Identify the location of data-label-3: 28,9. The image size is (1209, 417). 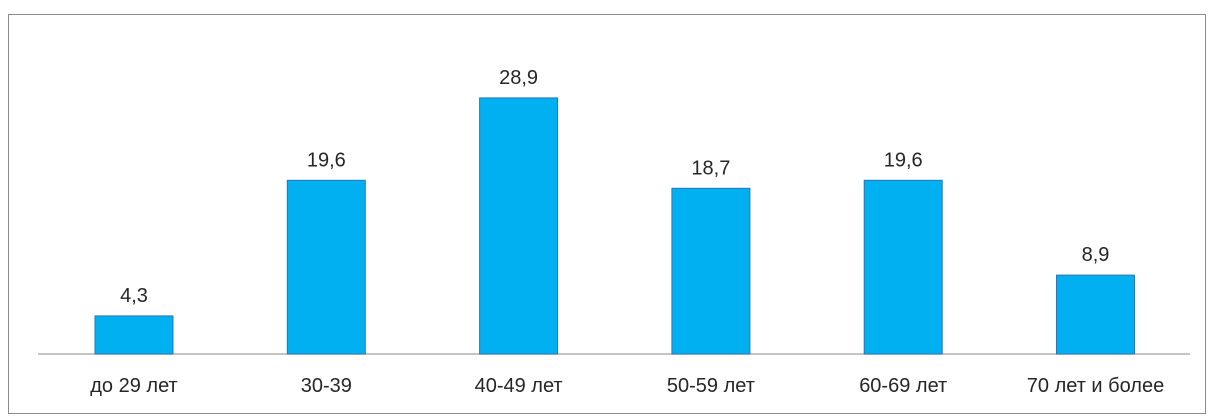
(518, 78).